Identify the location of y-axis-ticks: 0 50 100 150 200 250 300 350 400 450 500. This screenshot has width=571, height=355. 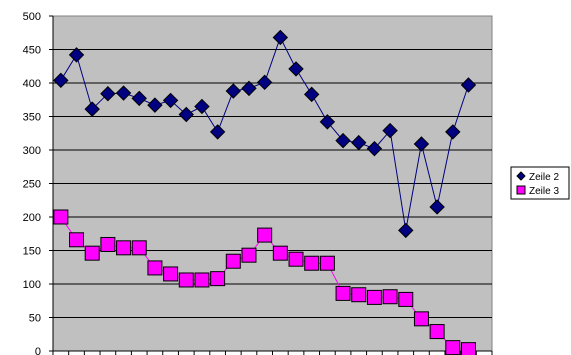
(38, 183).